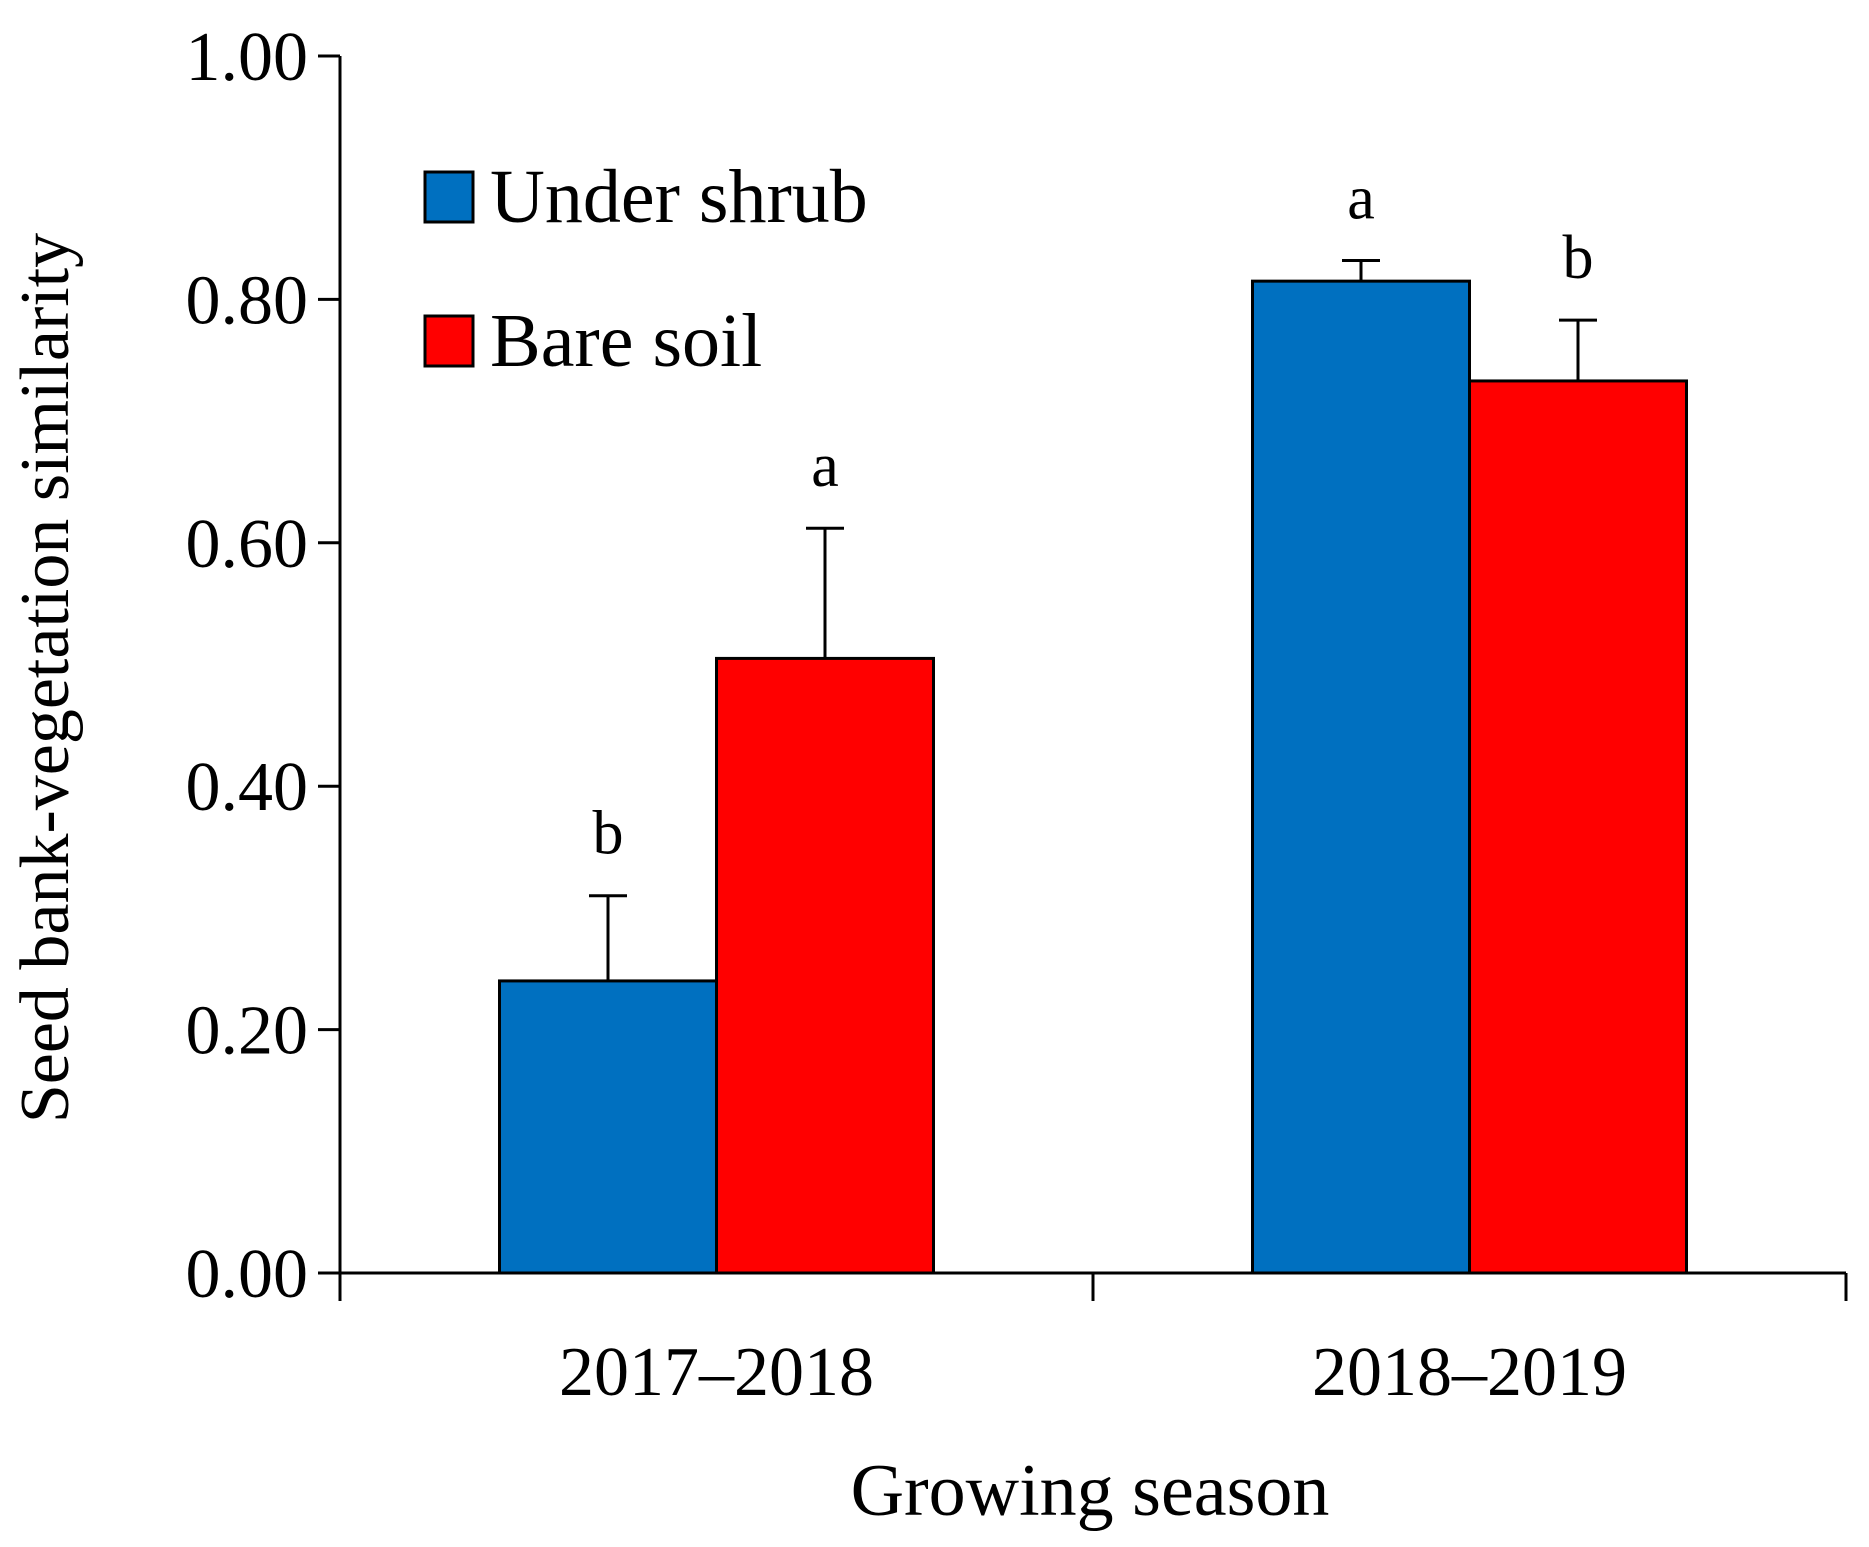  Describe the element at coordinates (247, 544) in the screenshot. I see `y-tick-label: 0.60` at that location.